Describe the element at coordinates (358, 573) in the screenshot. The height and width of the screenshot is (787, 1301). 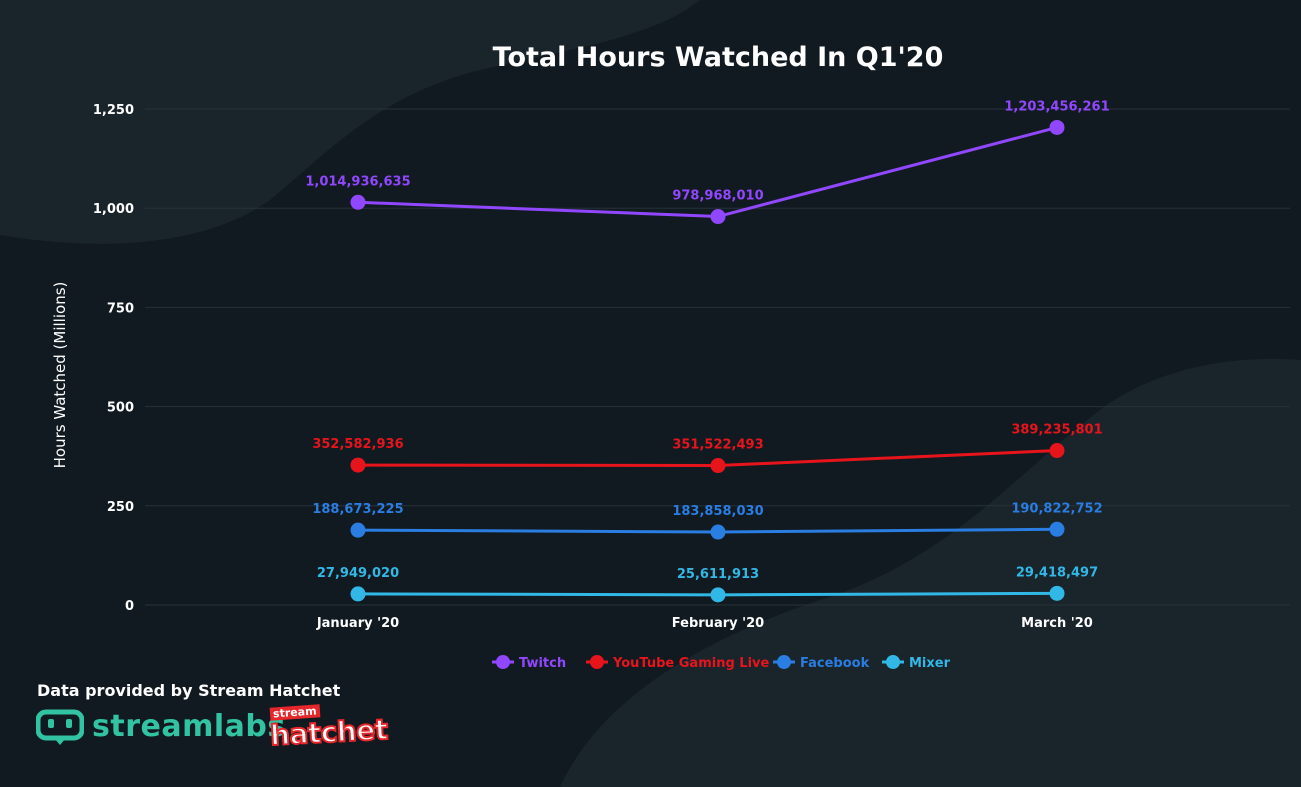
I see `data-label: 27,949,020` at that location.